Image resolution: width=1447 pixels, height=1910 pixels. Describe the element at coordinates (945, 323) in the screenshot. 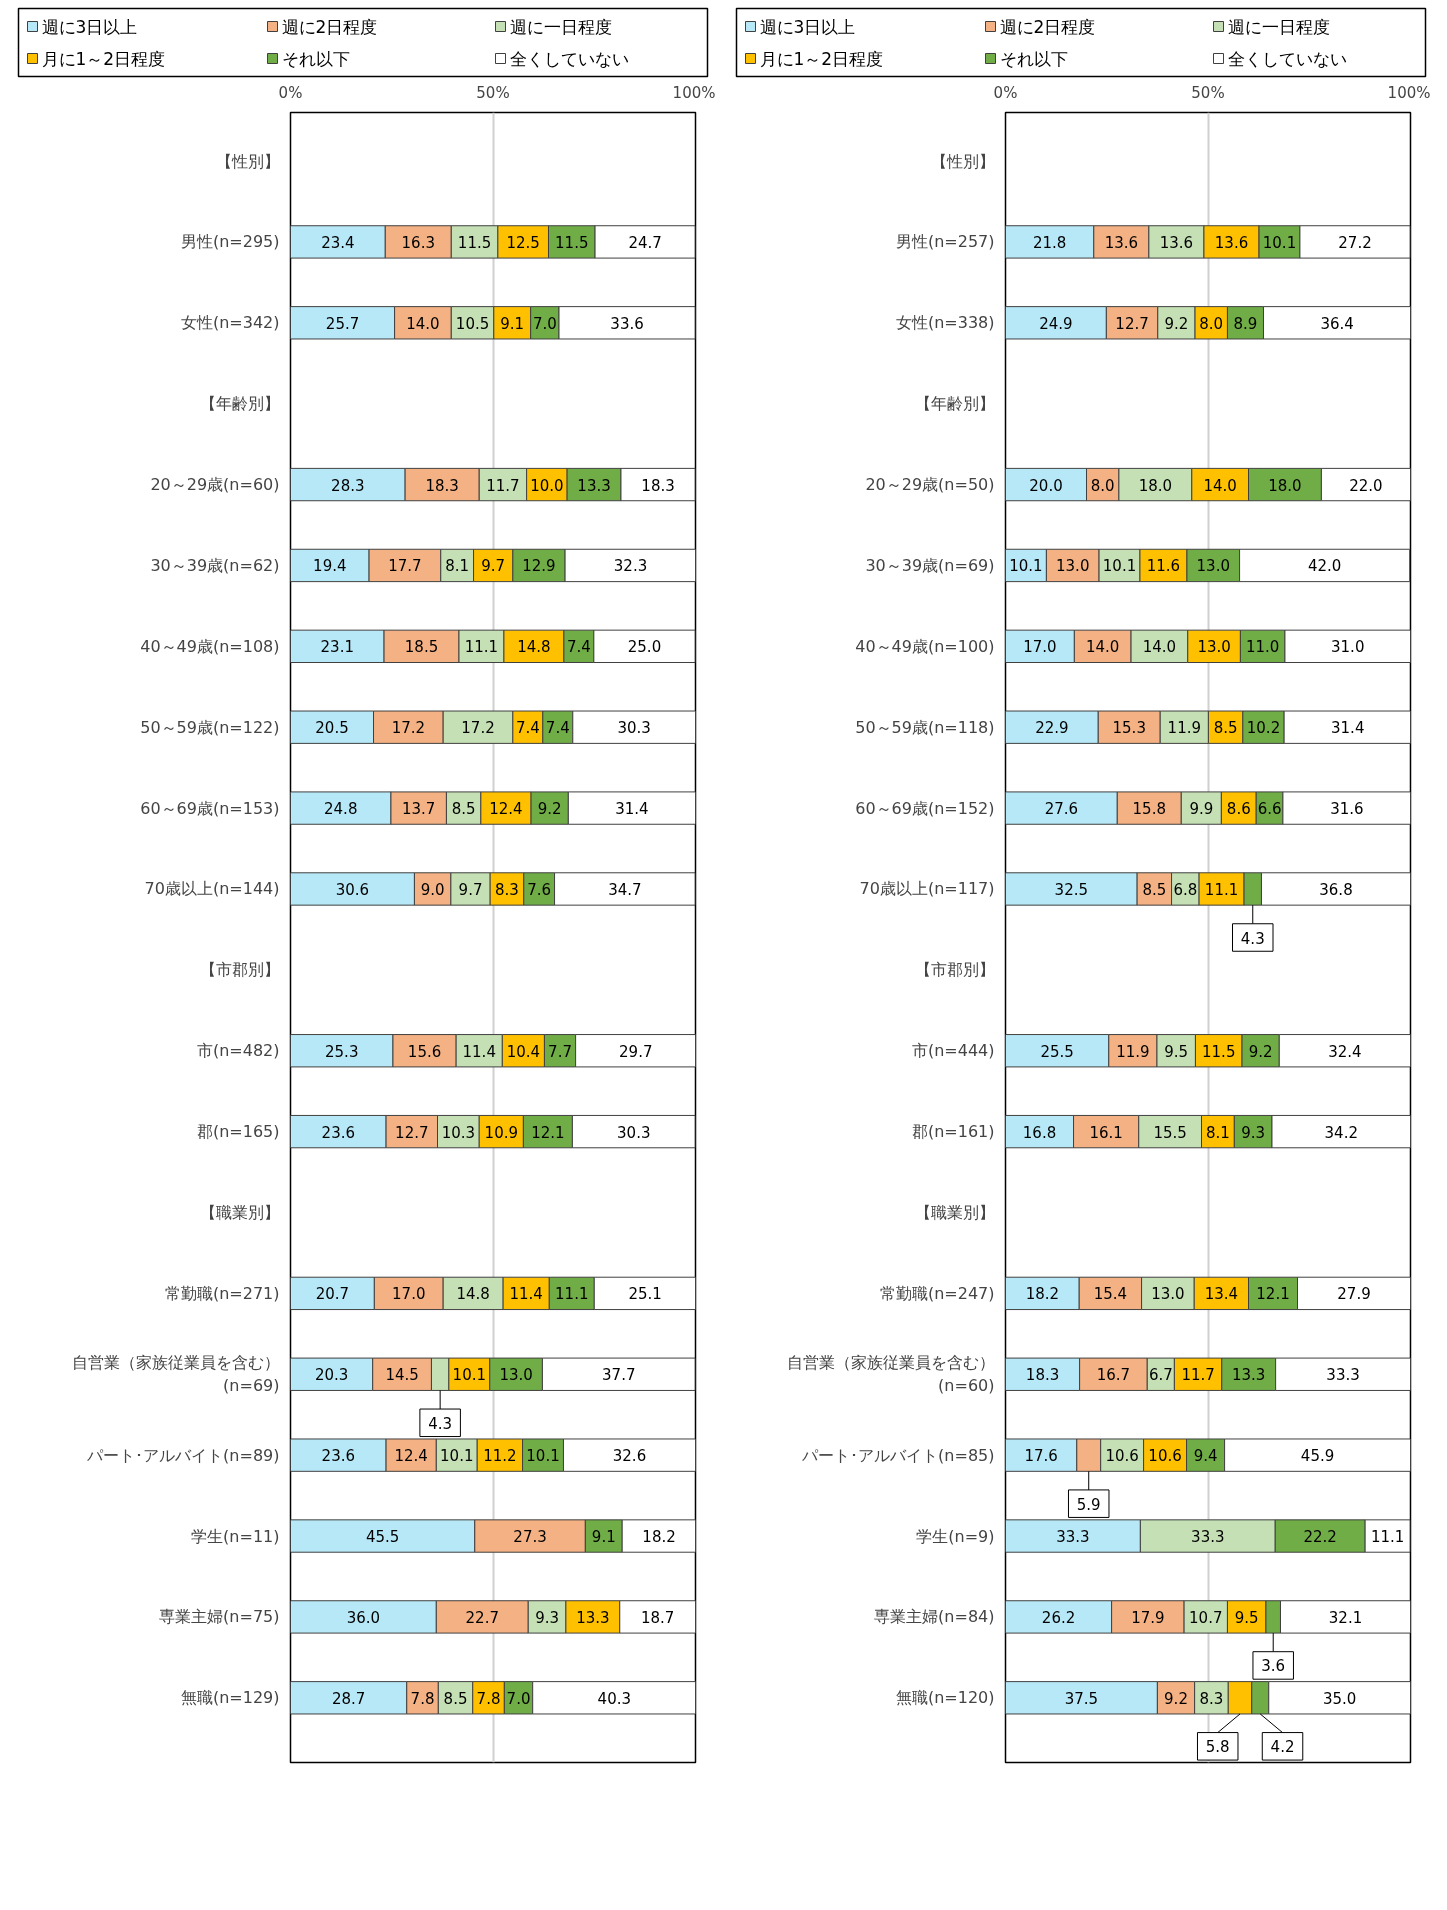

I see `y-tick-label: 女性(n=338)` at that location.